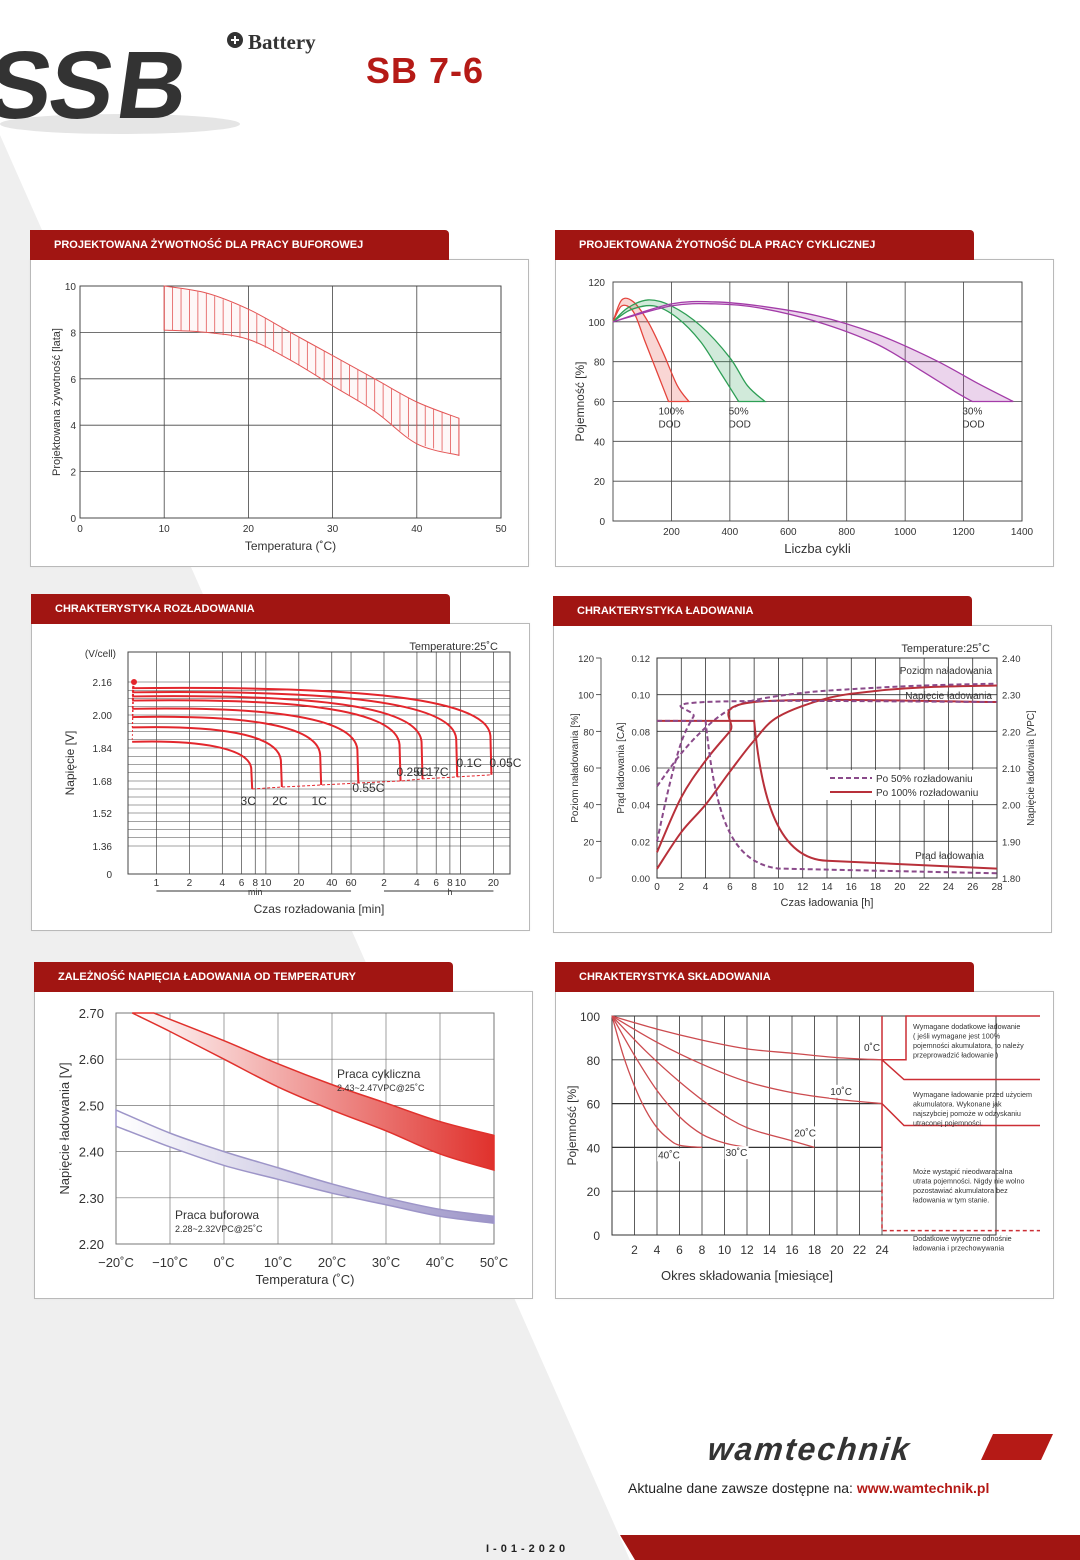 The width and height of the screenshot is (1080, 1560). What do you see at coordinates (948, 1123) in the screenshot?
I see `storage-note-line: utraconej pojemności.` at bounding box center [948, 1123].